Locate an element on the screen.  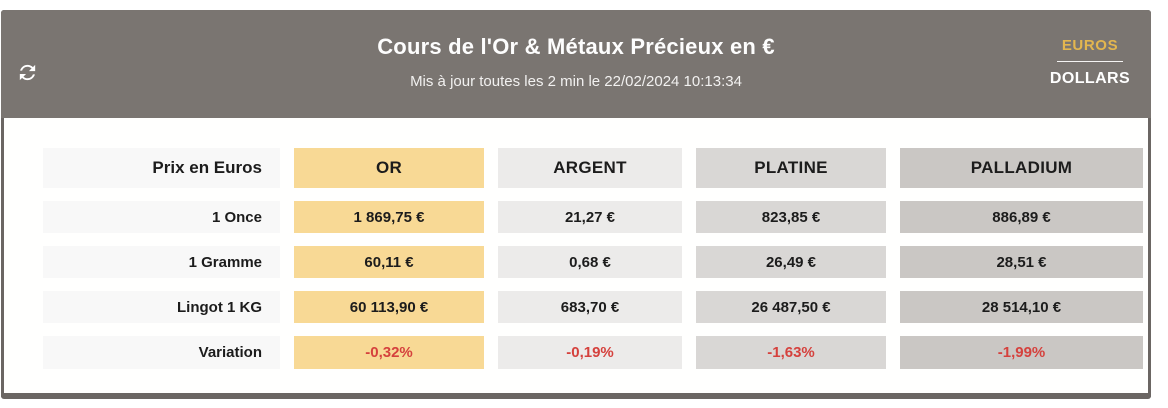
value-or-once: 1 869,75 € is located at coordinates (389, 217).